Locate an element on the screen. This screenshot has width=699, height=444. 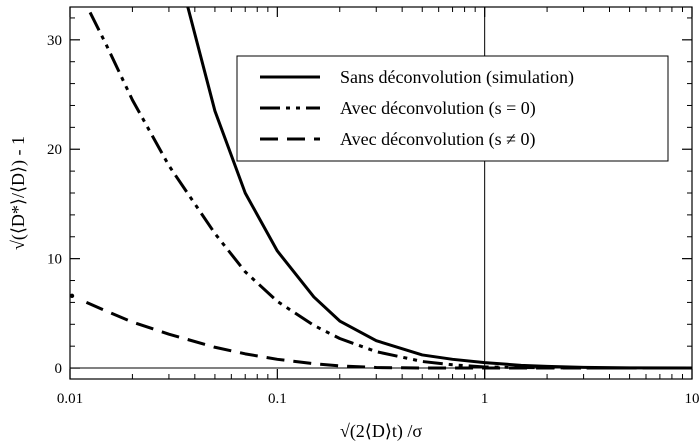
x-tick-label: 0.1 is located at coordinates (277, 399).